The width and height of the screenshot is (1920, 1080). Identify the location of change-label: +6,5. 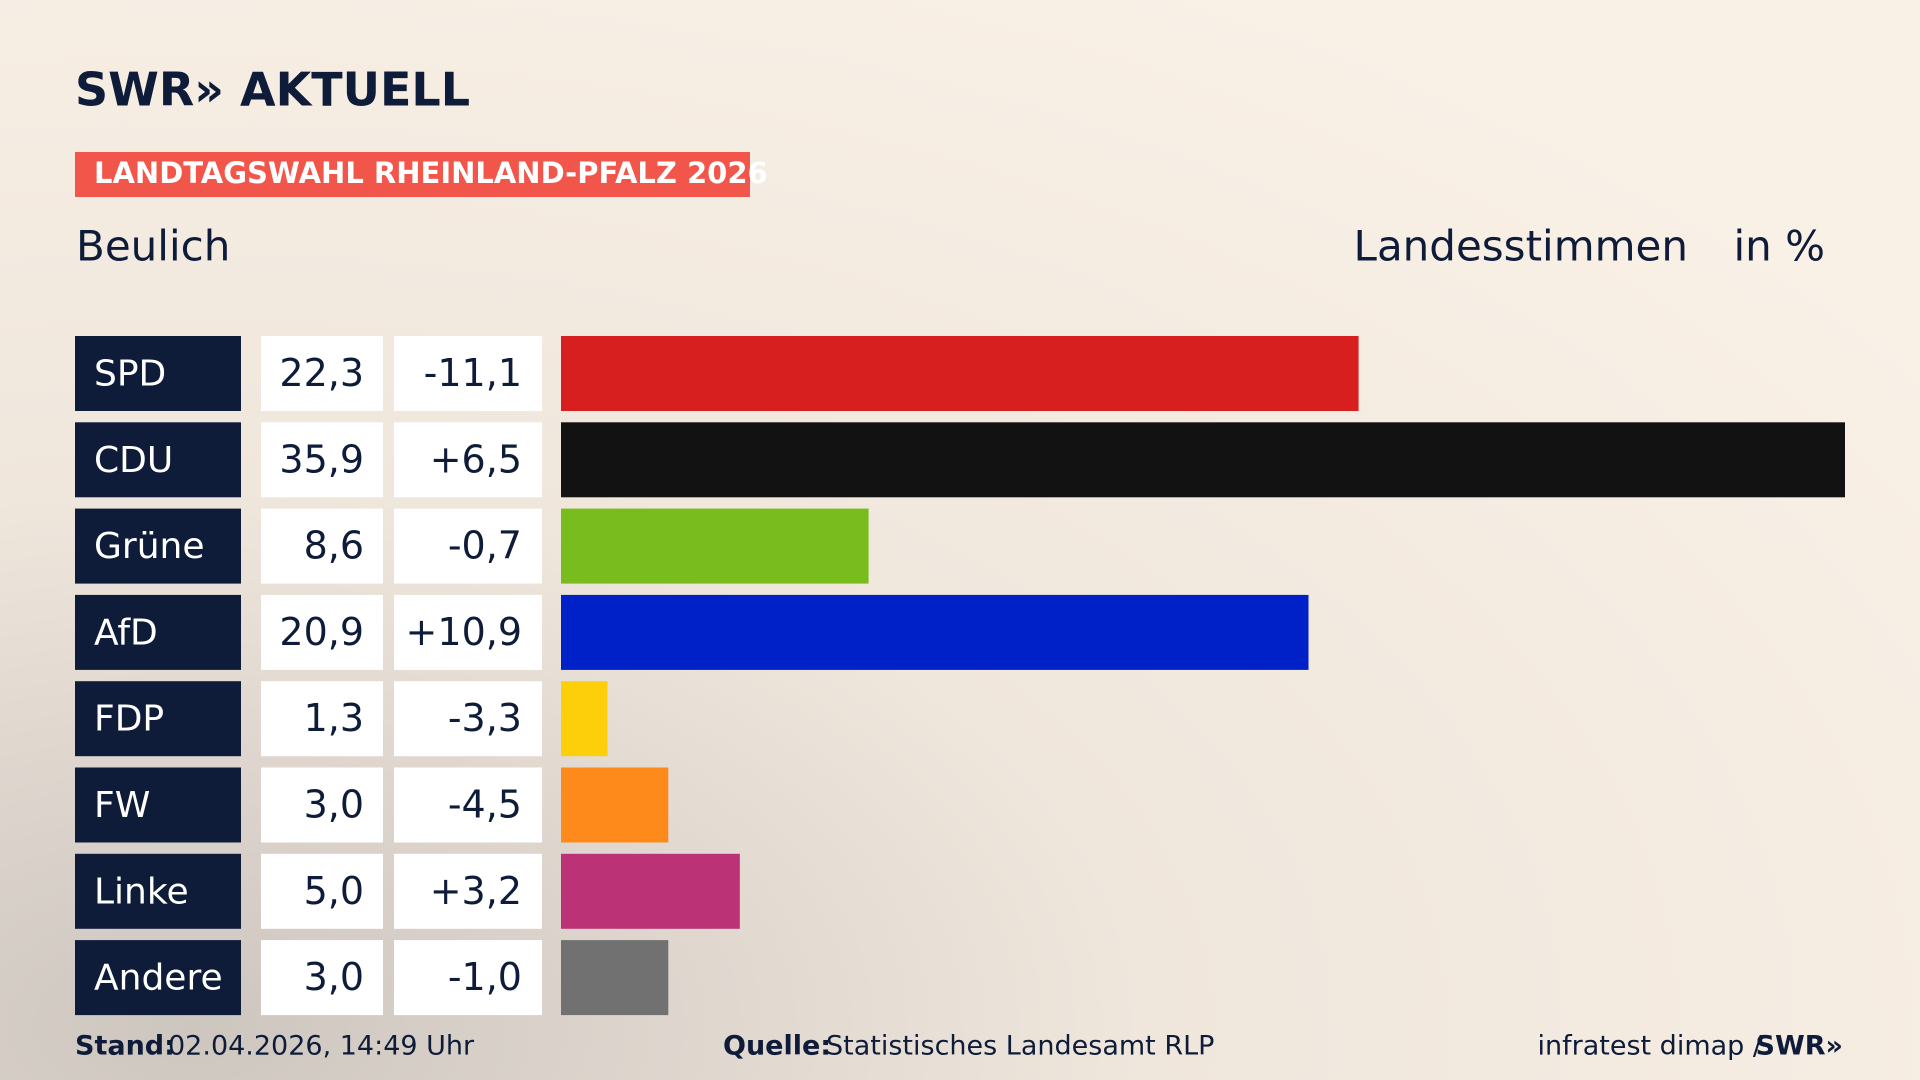
(476, 459).